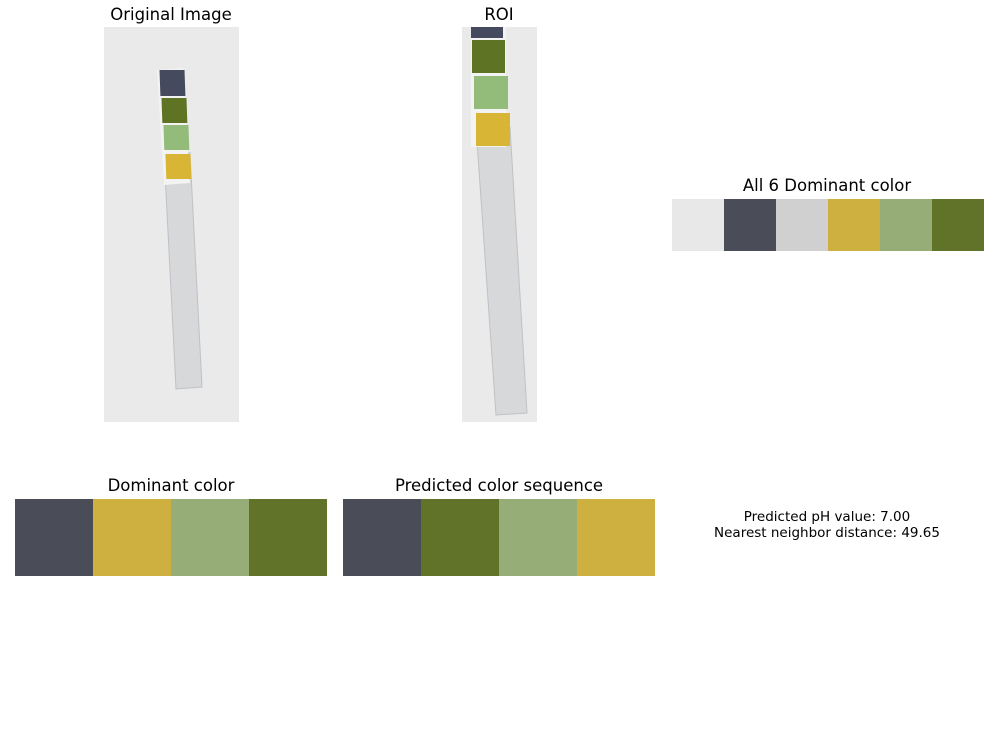  Describe the element at coordinates (827, 533) in the screenshot. I see `nearest-distance-text: Nearest neighbor distance: 49.65` at that location.